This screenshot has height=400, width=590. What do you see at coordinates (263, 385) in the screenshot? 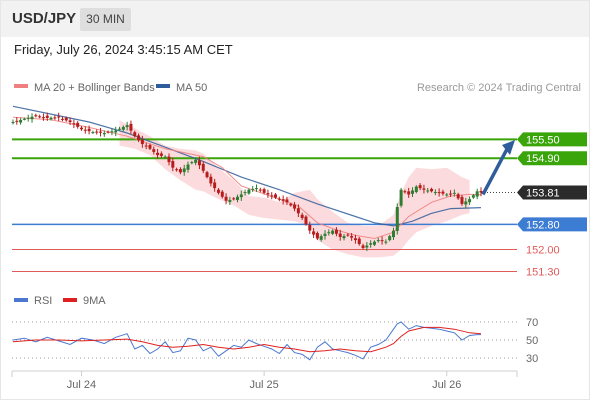
I see `x-tick-label: Jul 25` at bounding box center [263, 385].